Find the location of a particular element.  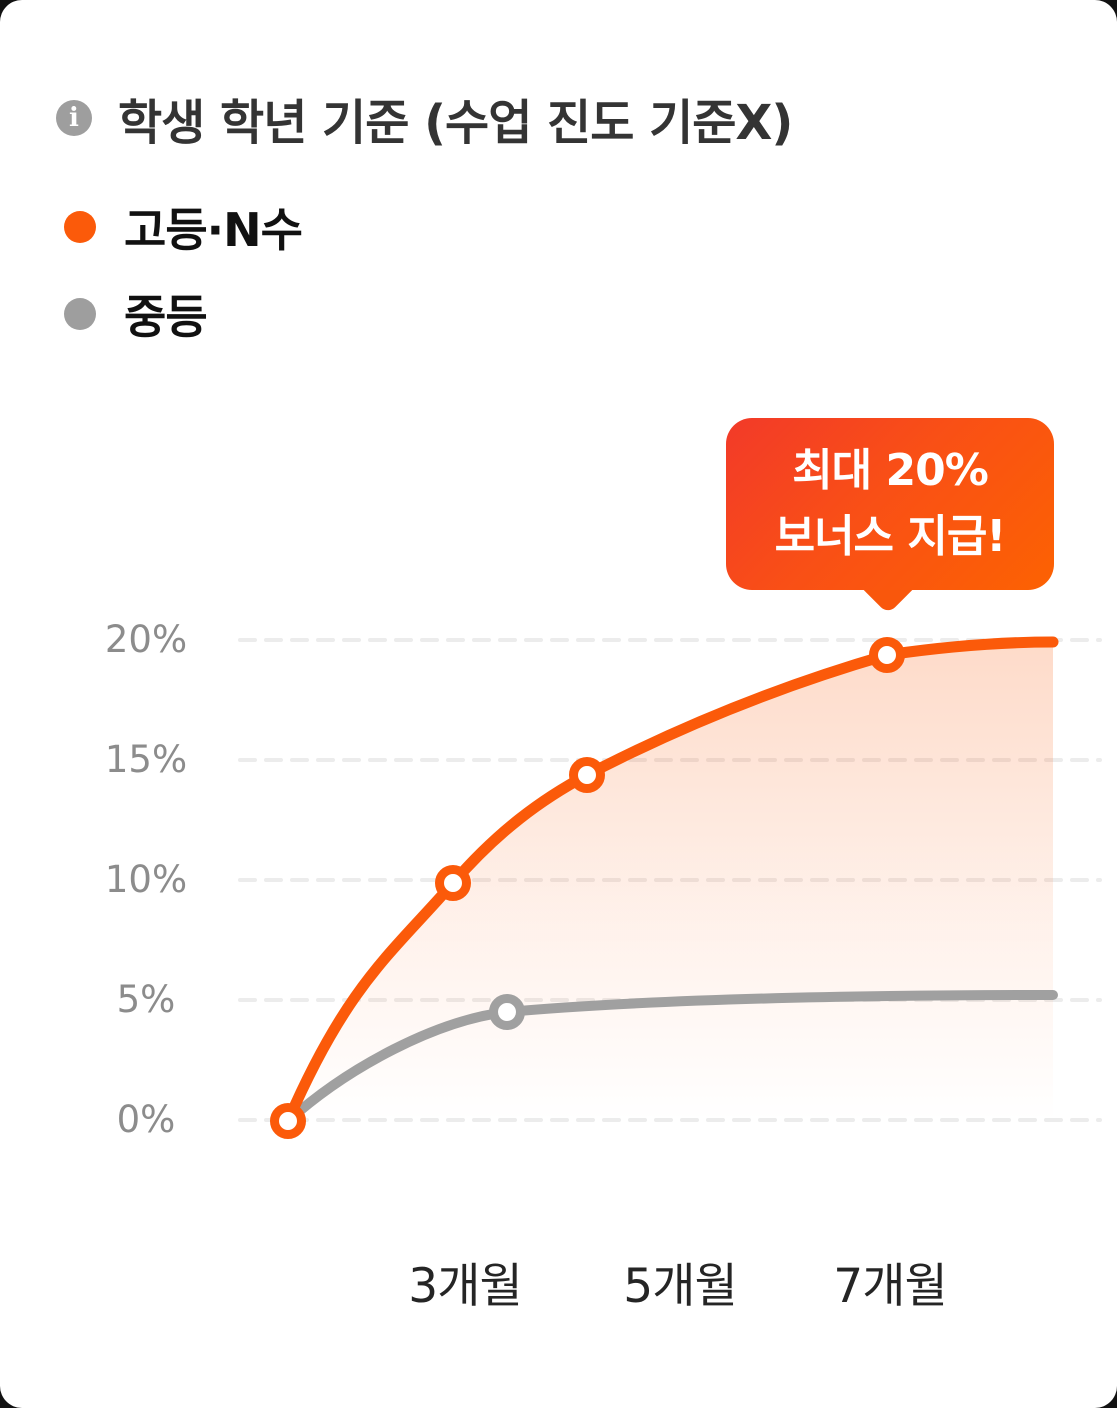

y-tick-5: 5% is located at coordinates (146, 999).